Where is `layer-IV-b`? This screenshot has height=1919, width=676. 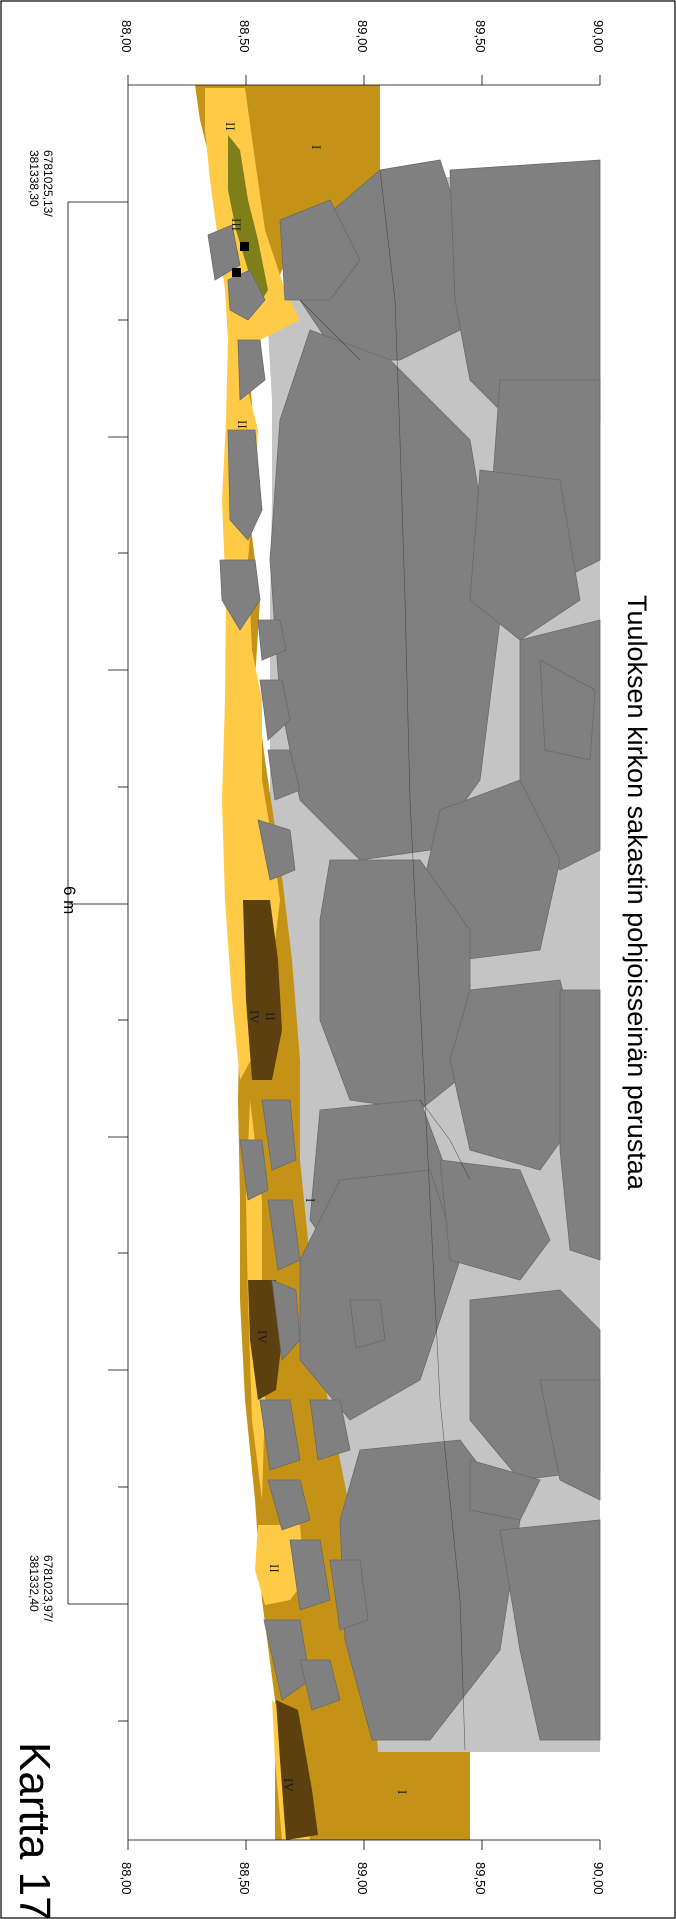
layer-IV-b is located at coordinates (265, 1340).